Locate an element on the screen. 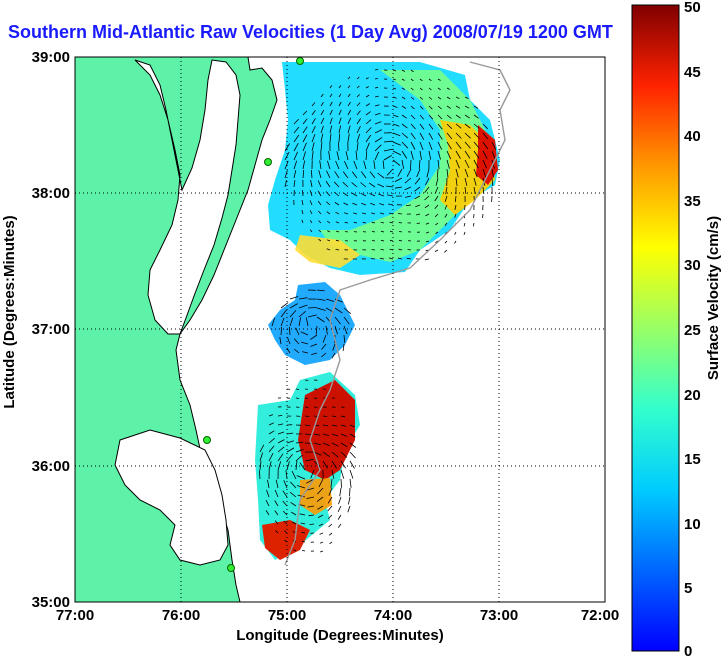 This screenshot has width=724, height=659. colorbar-tick-label: 25 is located at coordinates (692, 330).